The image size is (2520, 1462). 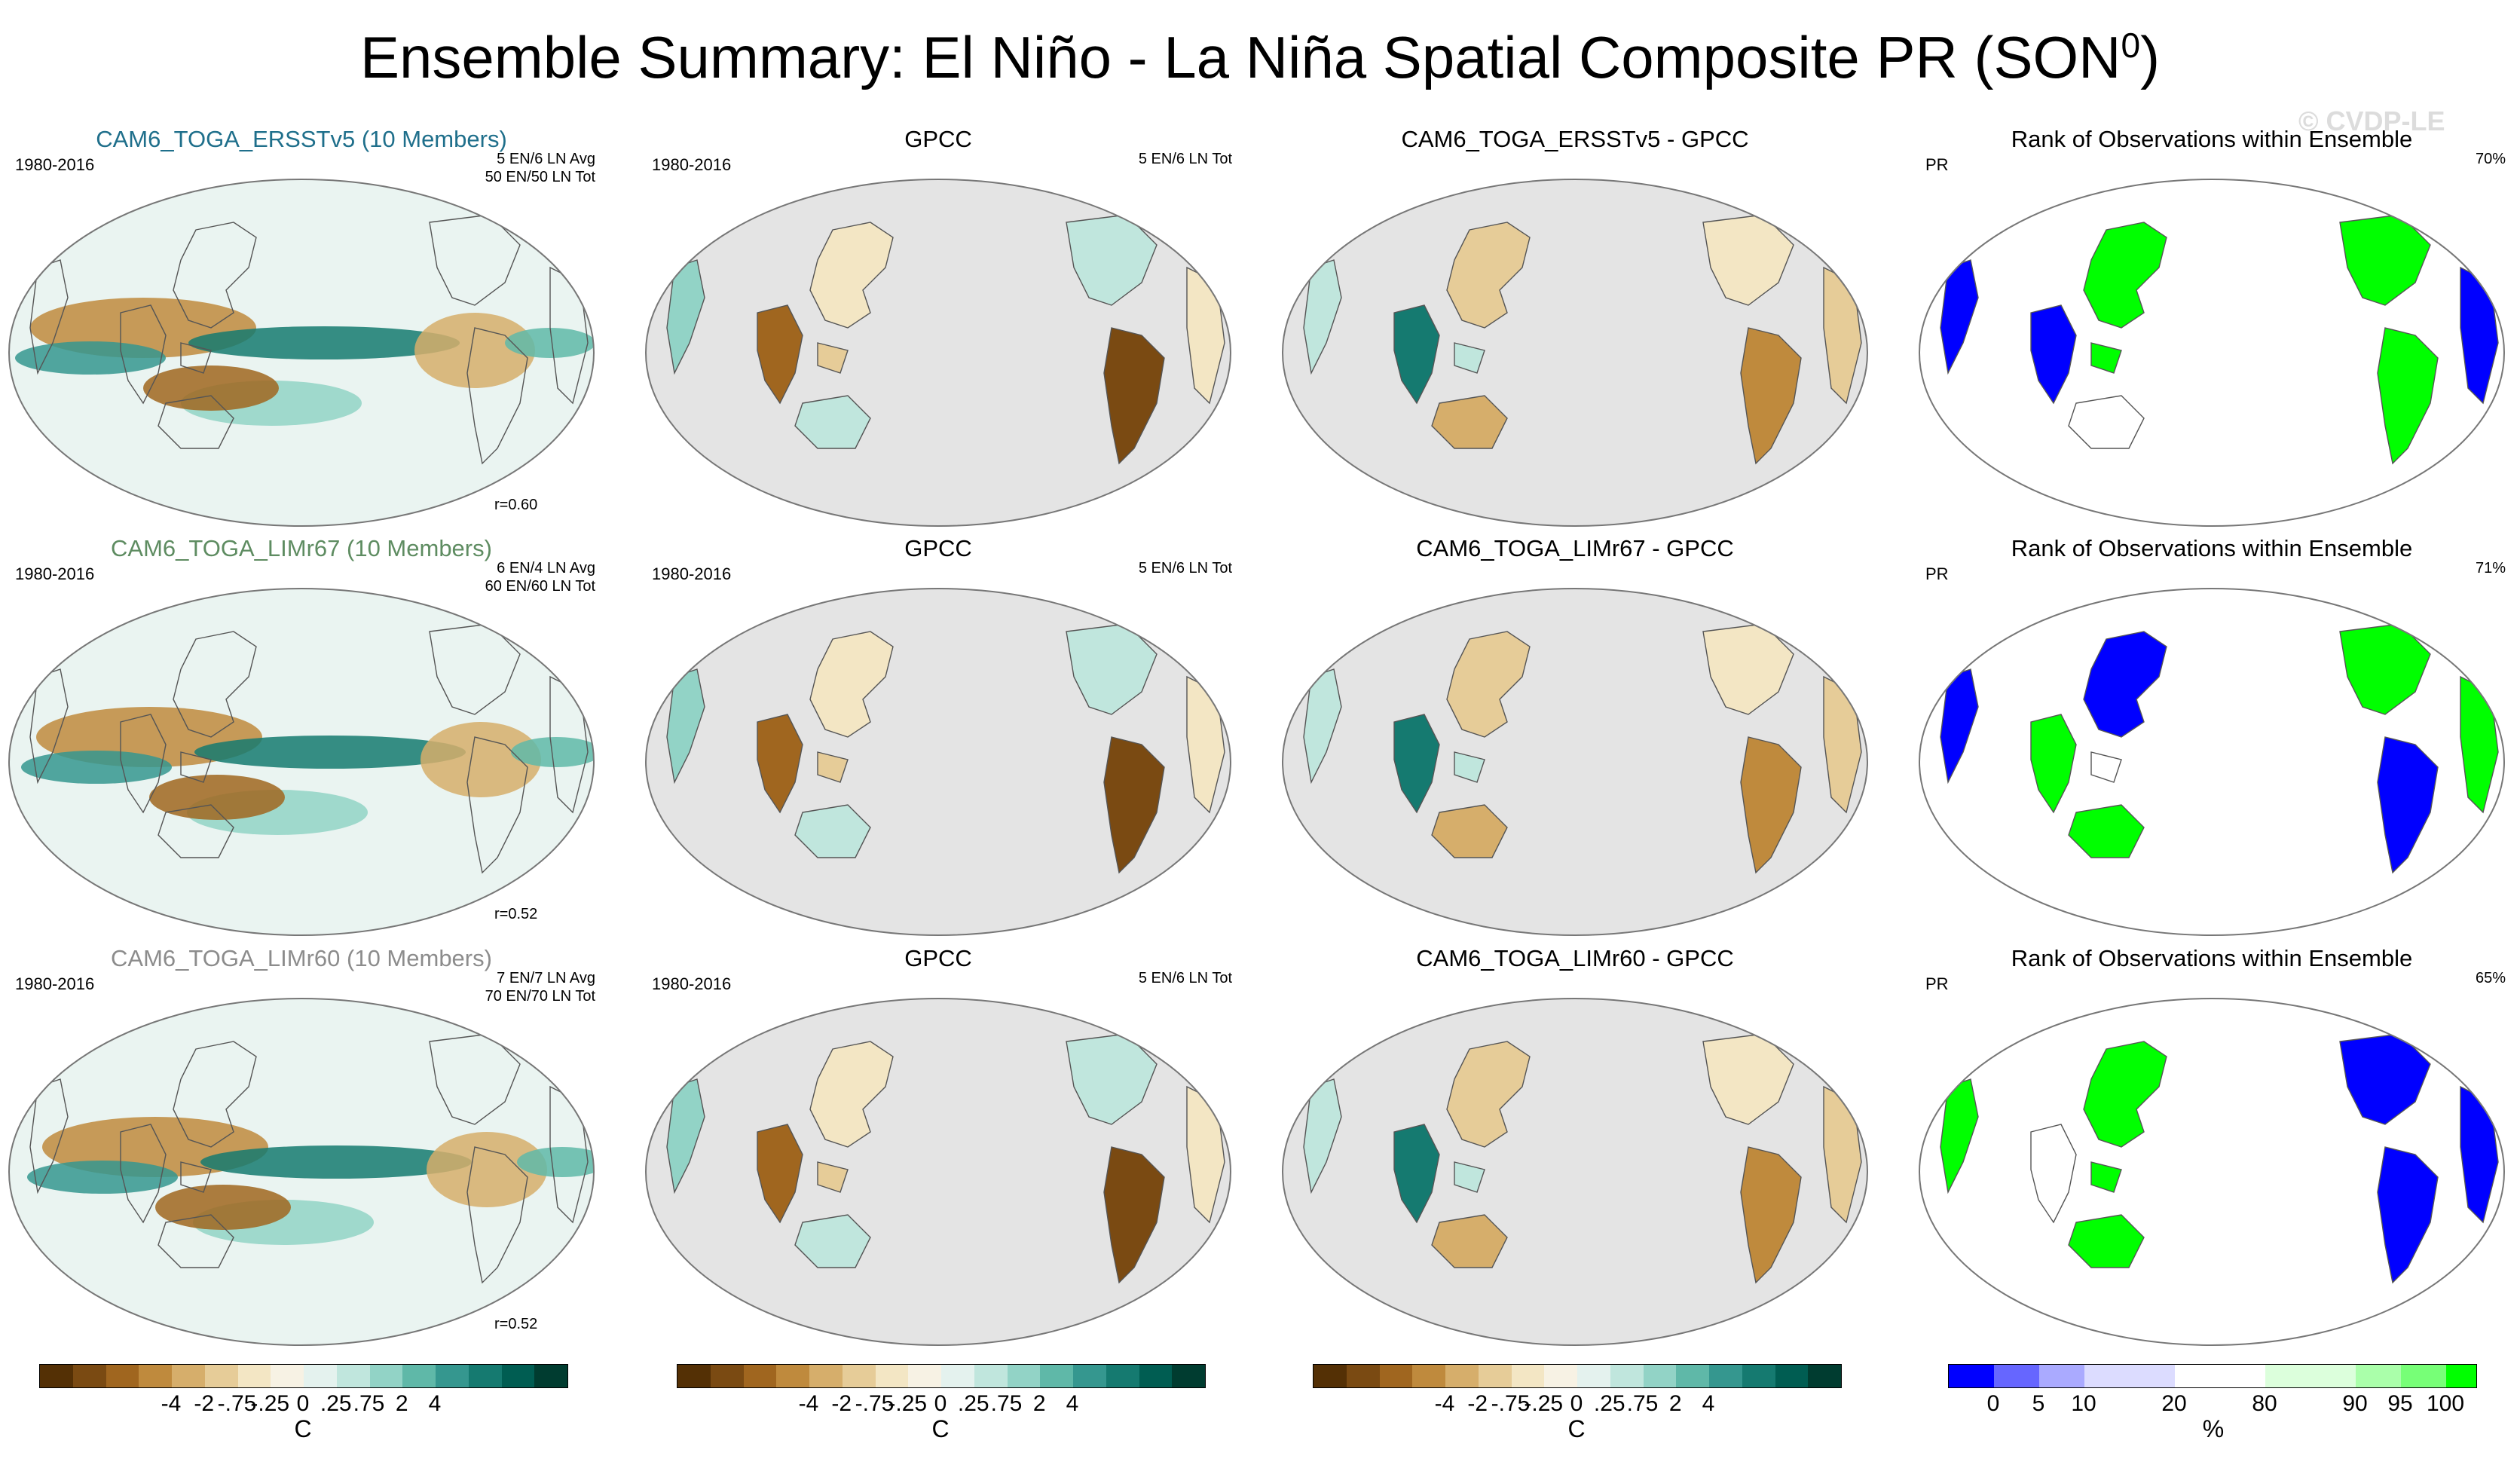 What do you see at coordinates (171, 1403) in the screenshot?
I see `colorbar-tick-label: -4` at bounding box center [171, 1403].